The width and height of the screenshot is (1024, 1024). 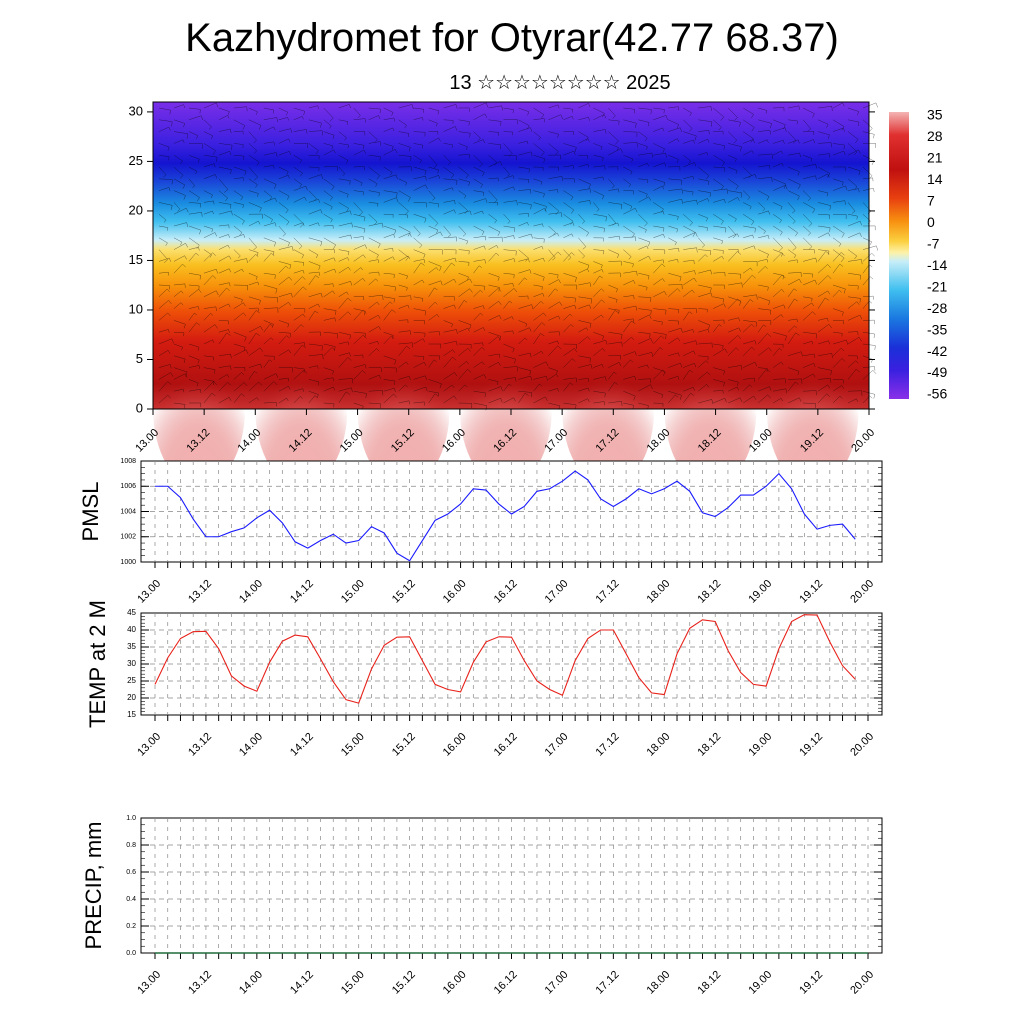 What do you see at coordinates (931, 222) in the screenshot?
I see `colorbar-label: 0` at bounding box center [931, 222].